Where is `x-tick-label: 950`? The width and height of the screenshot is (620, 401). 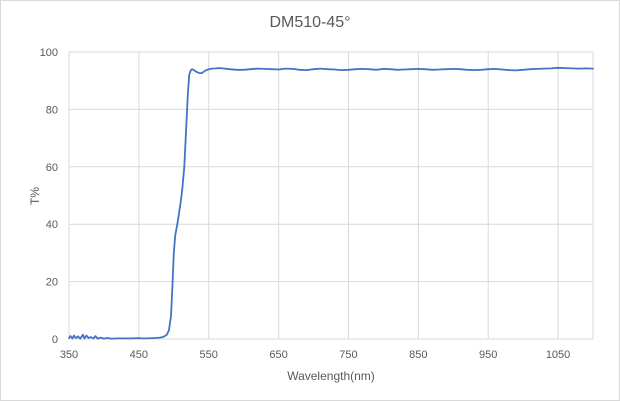
x-tick-label: 950 is located at coordinates (488, 355).